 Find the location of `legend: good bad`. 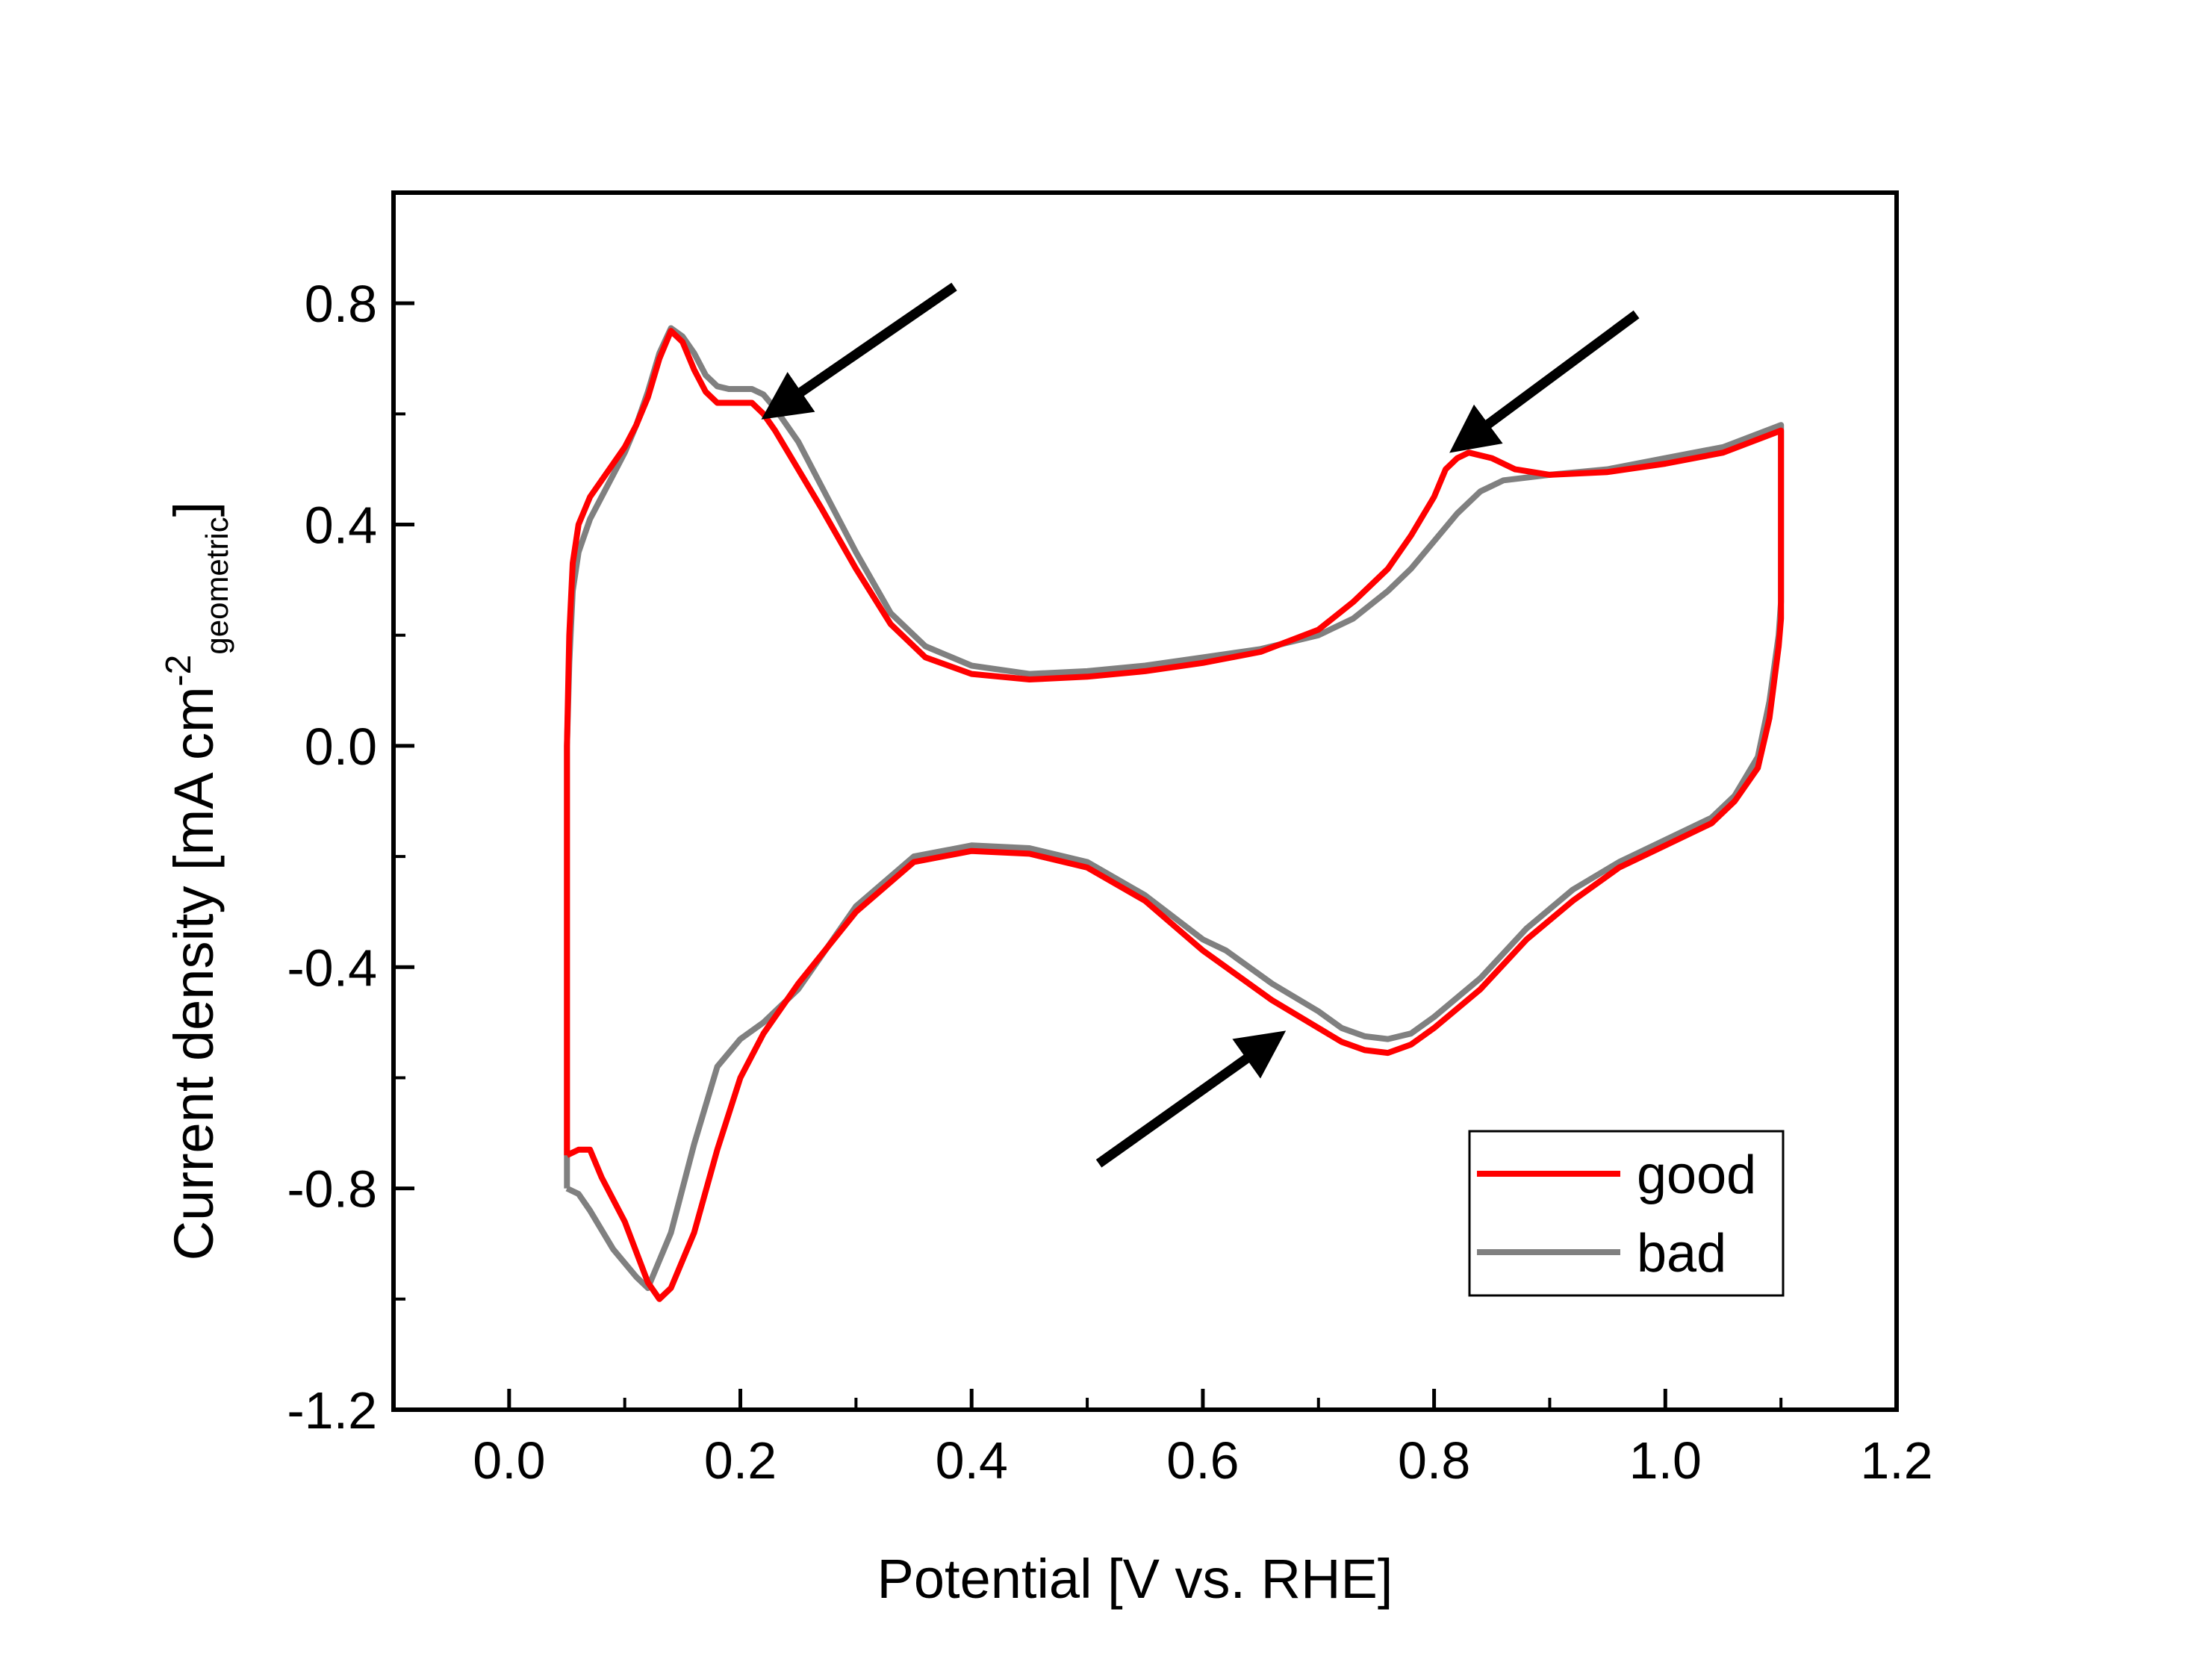

legend: good bad is located at coordinates (1626, 1213).